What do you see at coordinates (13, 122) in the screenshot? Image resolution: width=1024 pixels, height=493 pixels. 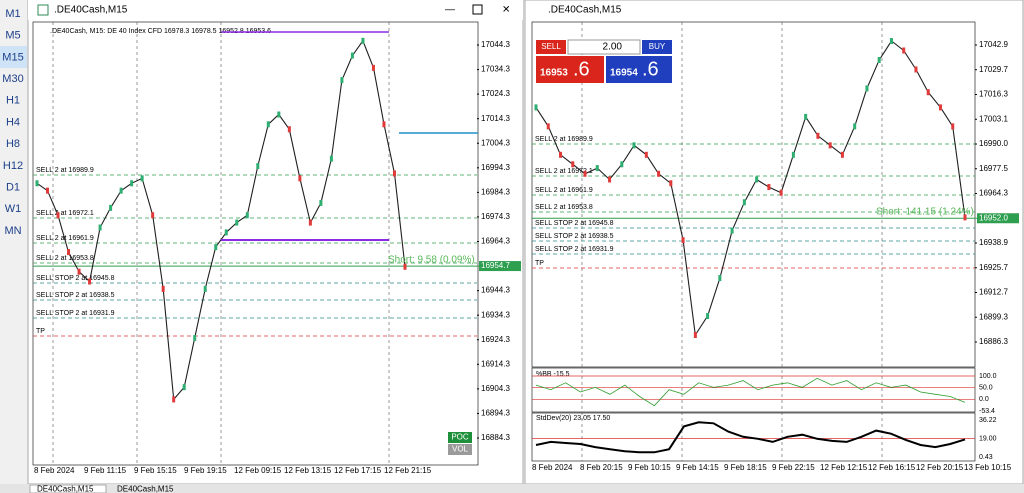 I see `timeframe: H4` at bounding box center [13, 122].